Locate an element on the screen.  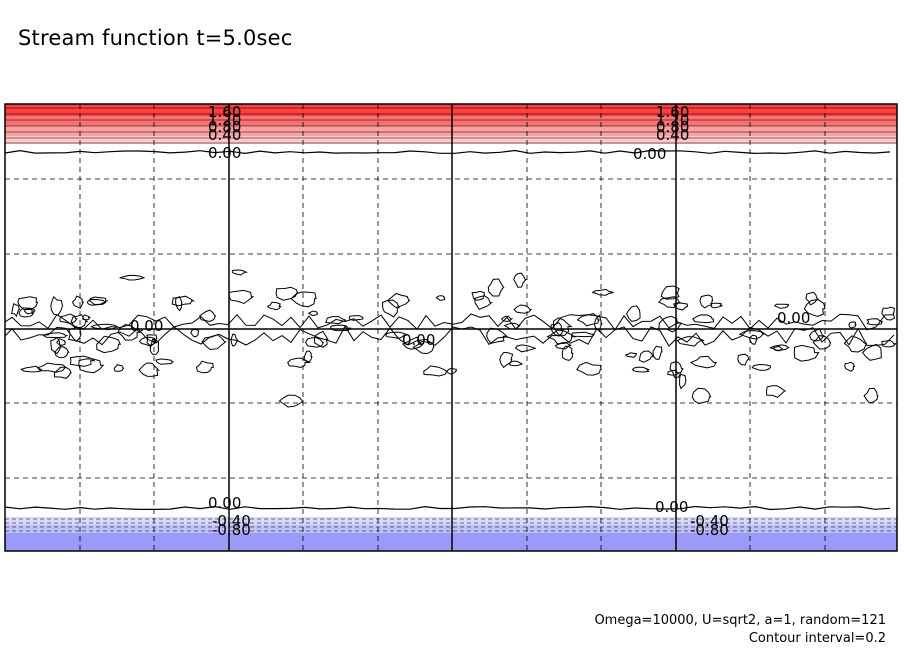
negative-band-light is located at coordinates (451, 529).